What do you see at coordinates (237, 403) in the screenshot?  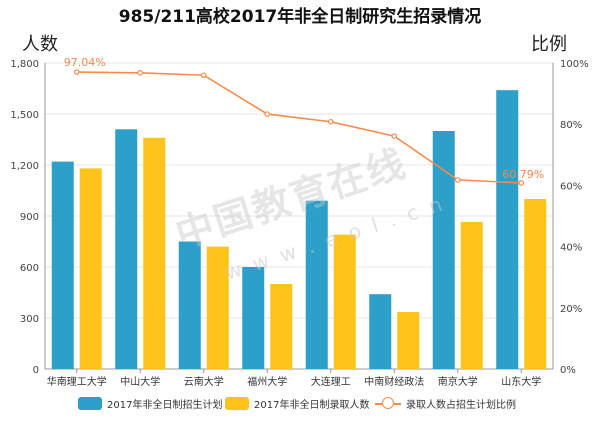 I see `legend-swatch-admitted` at bounding box center [237, 403].